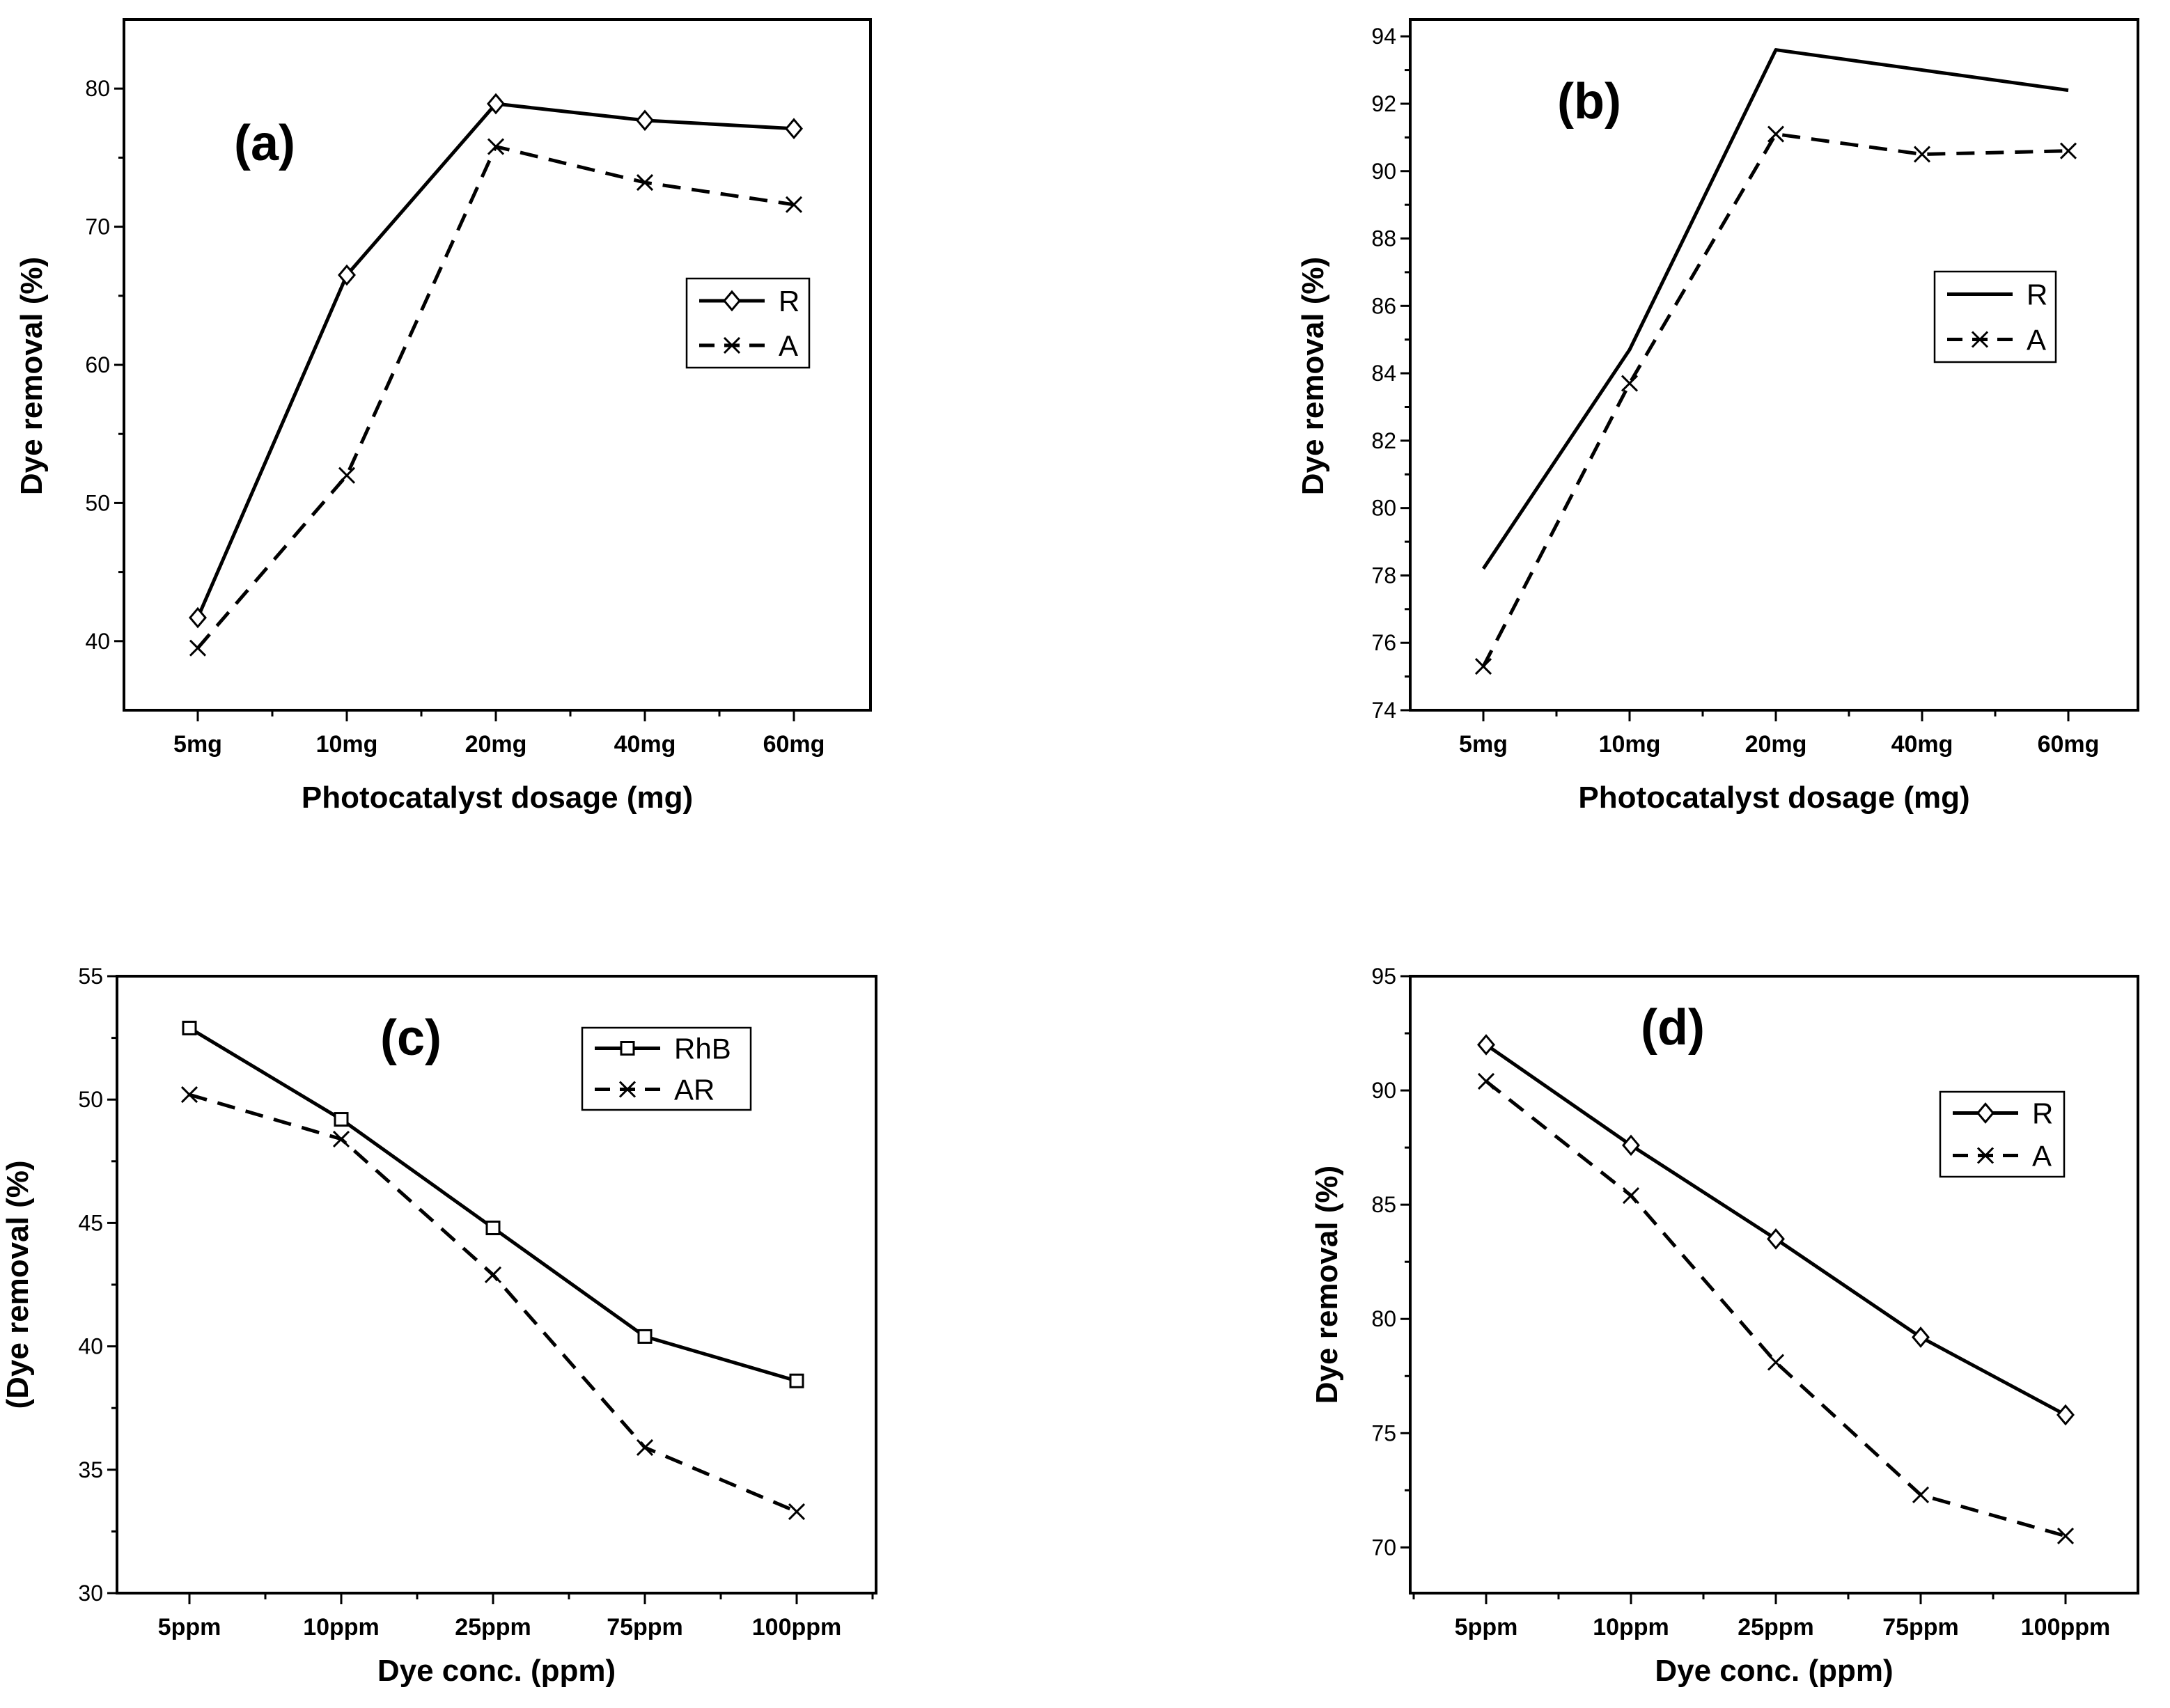  What do you see at coordinates (789, 301) in the screenshot?
I see `panel-a-legend-label-R: R` at bounding box center [789, 301].